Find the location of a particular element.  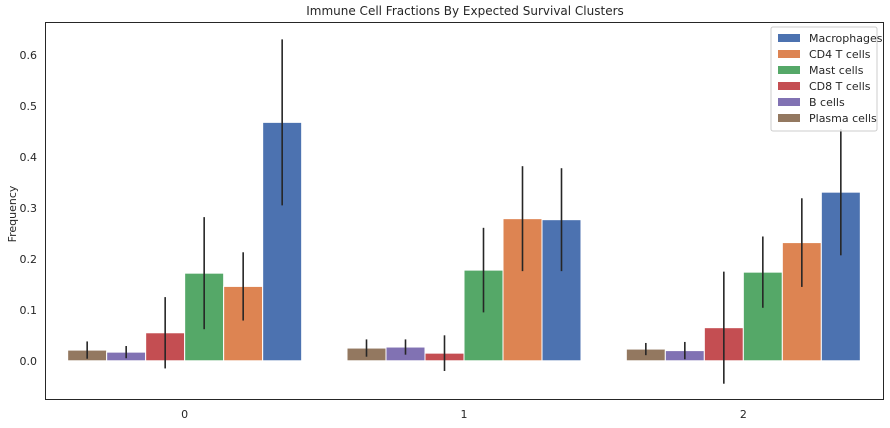

y-axis-label: Frequency is located at coordinates (12, 213).